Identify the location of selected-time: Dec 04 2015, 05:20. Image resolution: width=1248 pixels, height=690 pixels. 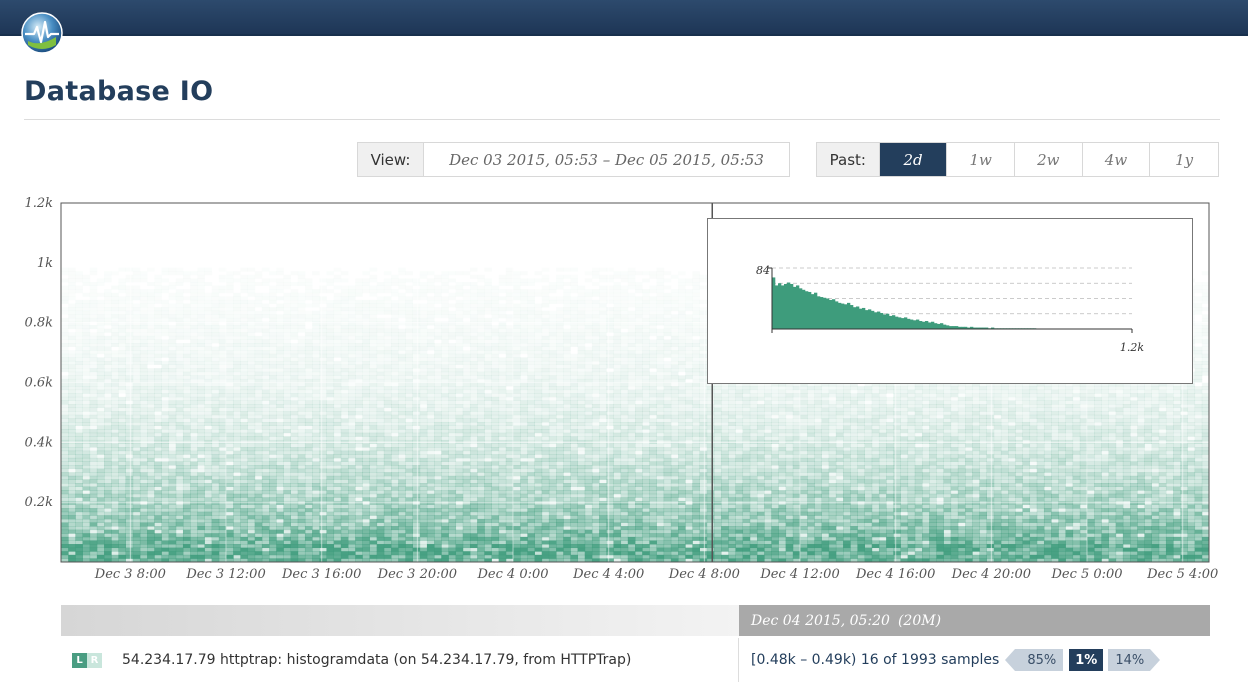
(820, 620).